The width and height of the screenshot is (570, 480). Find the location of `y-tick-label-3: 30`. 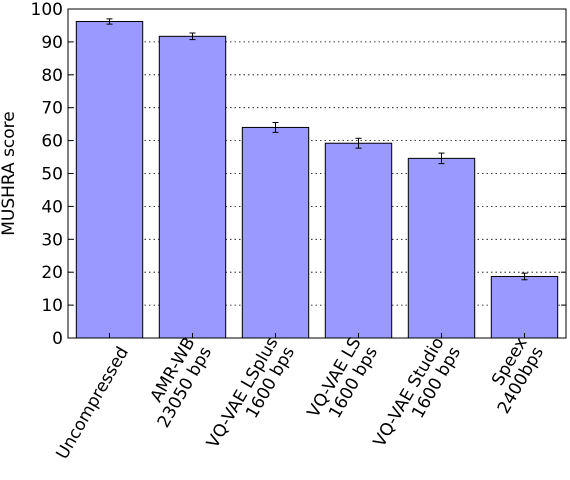

y-tick-label-3: 30 is located at coordinates (52, 240).